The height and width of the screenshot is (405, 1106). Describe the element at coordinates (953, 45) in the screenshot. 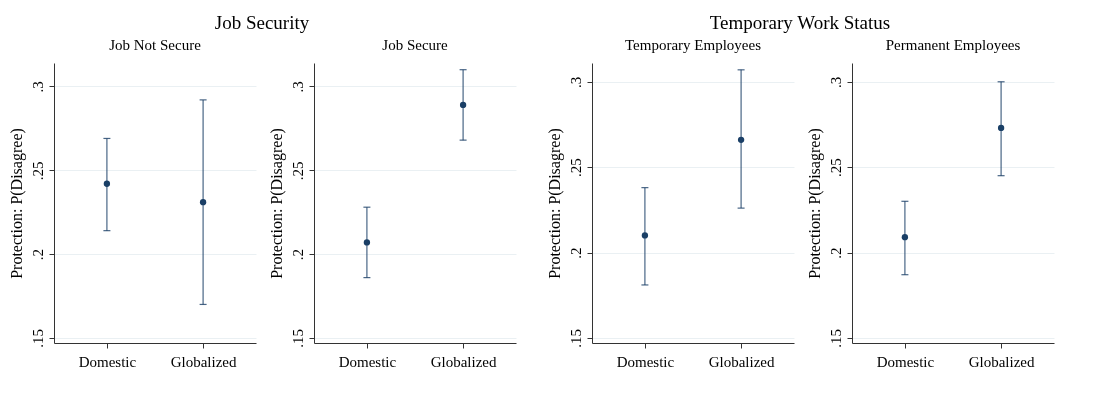

I see `chart-subtitle: Permanent Employees` at that location.